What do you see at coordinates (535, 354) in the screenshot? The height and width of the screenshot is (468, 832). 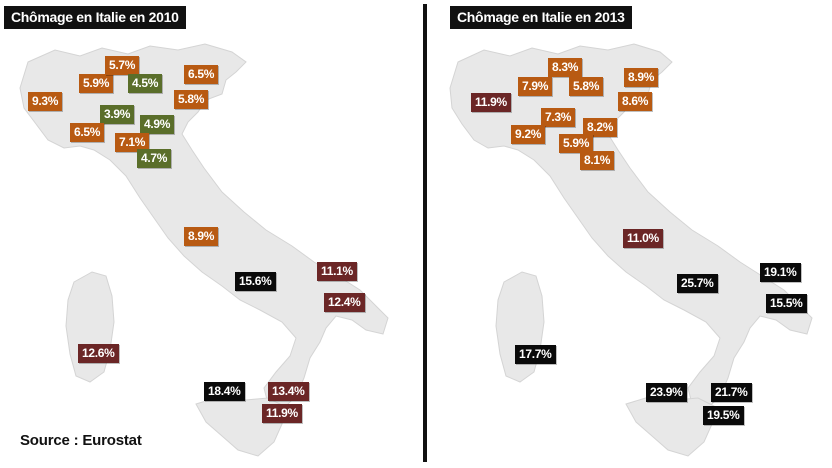 I see `region-label: 17.7%` at bounding box center [535, 354].